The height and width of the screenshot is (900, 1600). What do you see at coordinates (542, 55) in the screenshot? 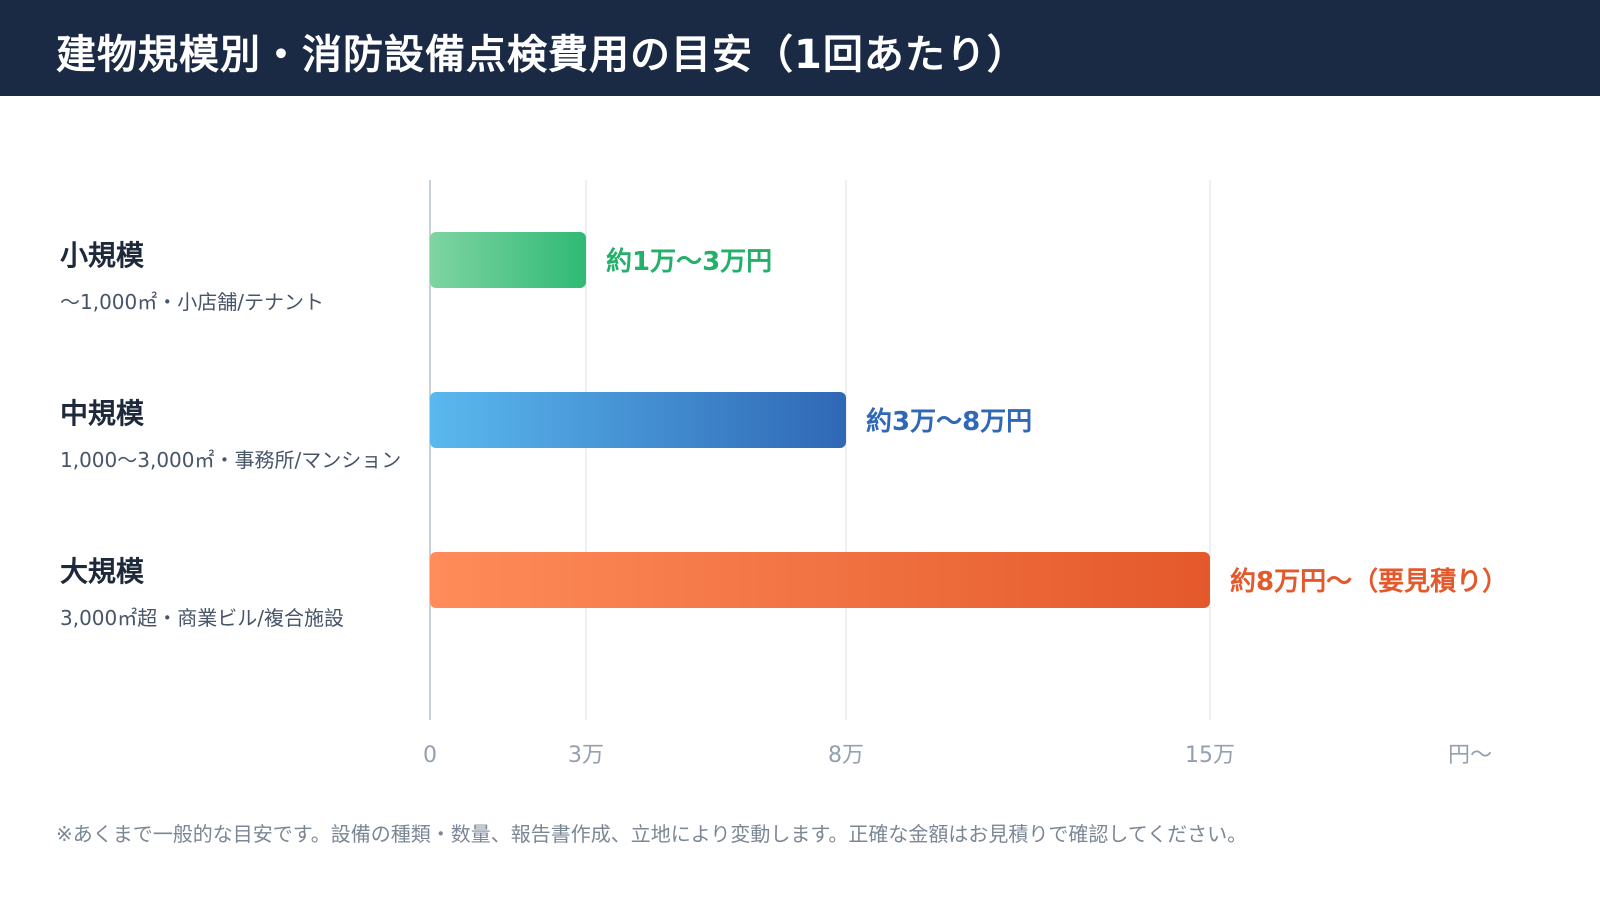
I see `chart-title: 建物規模別・消防設備点検費用の目安（1回あたり）` at bounding box center [542, 55].